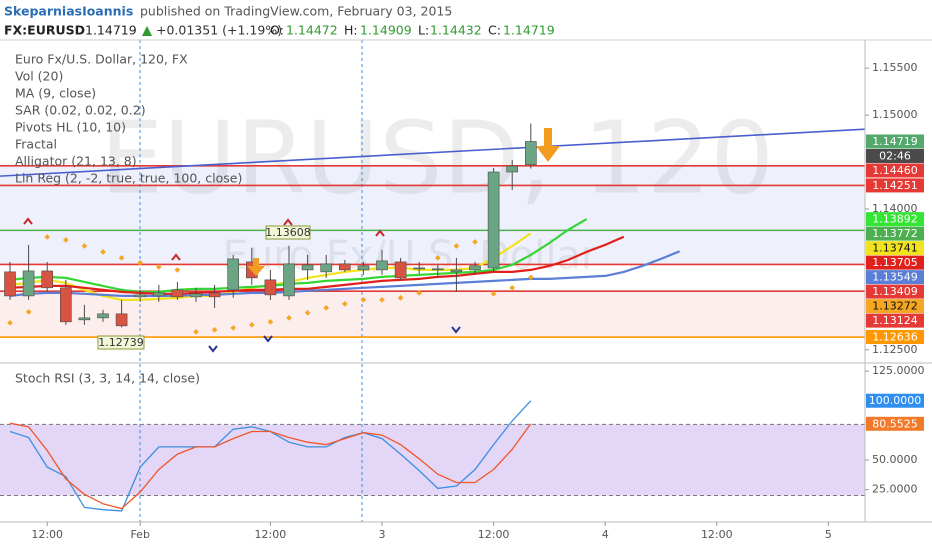 This screenshot has height=550, width=932. What do you see at coordinates (898, 370) in the screenshot?
I see `y-tick-label: 125.0000` at bounding box center [898, 370].